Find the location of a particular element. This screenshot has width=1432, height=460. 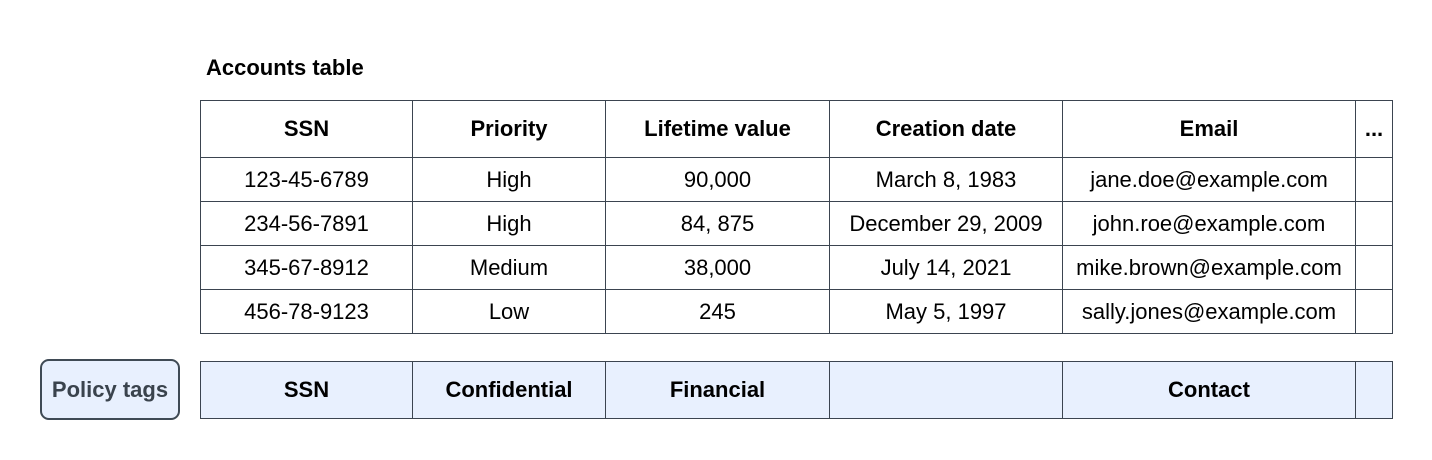

column-header-lifetime-value: Lifetime value is located at coordinates (717, 129).